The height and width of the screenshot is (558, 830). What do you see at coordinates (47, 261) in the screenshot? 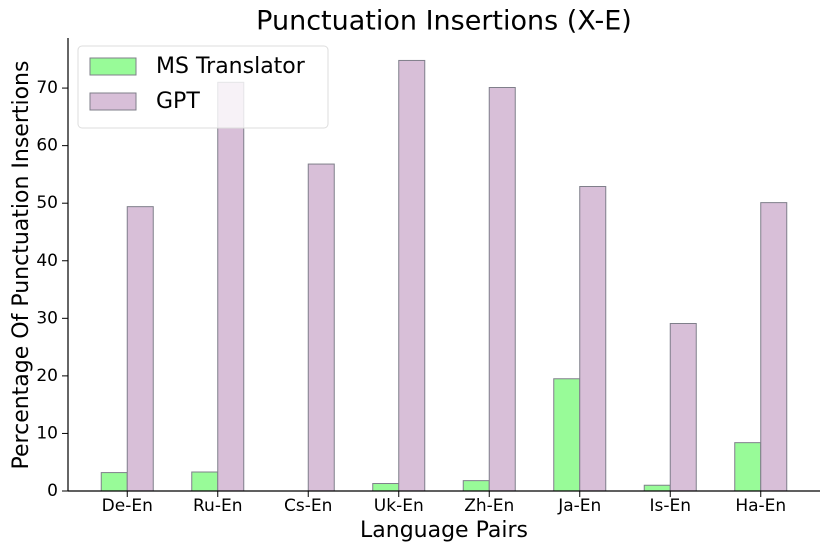
I see `y-tick-label: 40` at bounding box center [47, 261].